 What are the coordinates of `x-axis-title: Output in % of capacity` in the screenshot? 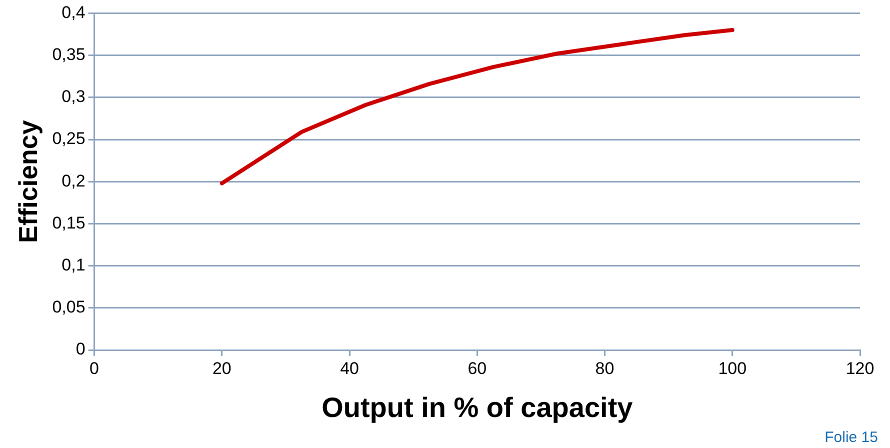 It's located at (478, 407).